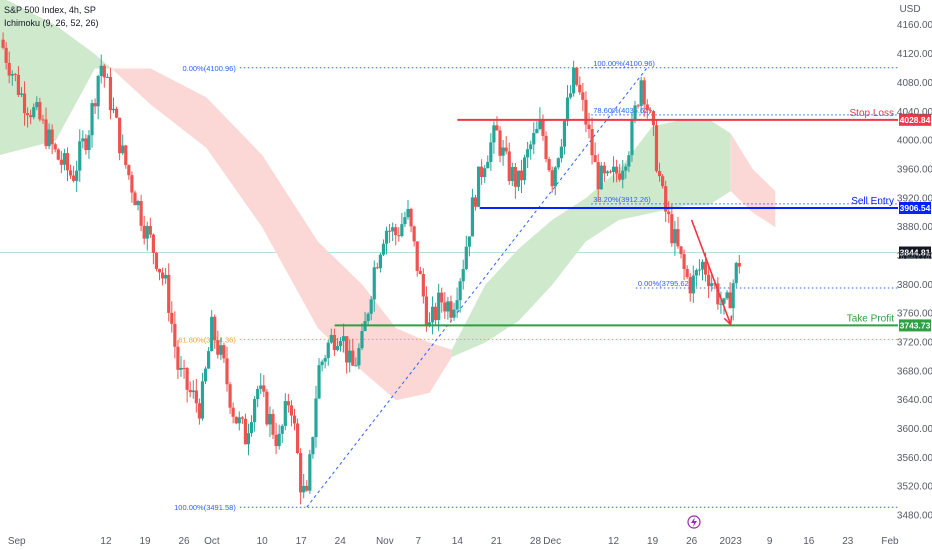 The height and width of the screenshot is (550, 932). Describe the element at coordinates (51, 23) in the screenshot. I see `legend-indicator: Ichimoku (9, 26, 52, 26)` at that location.